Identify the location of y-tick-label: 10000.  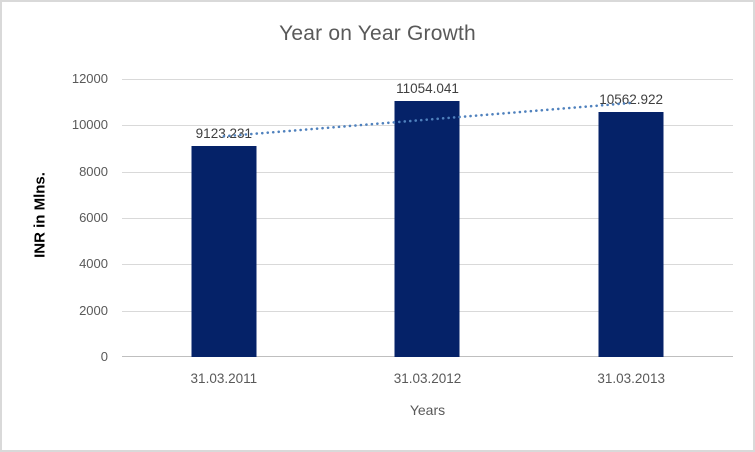
(89, 125).